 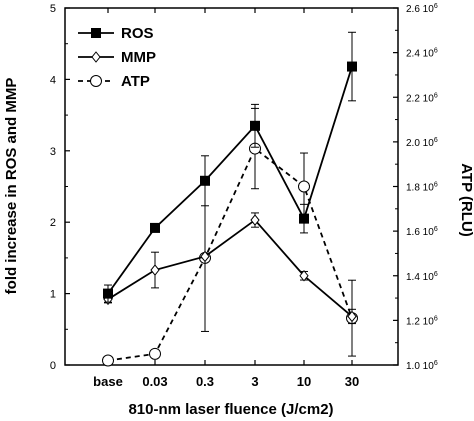 What do you see at coordinates (422, 321) in the screenshot?
I see `right-tick-label: 1.2 106` at bounding box center [422, 321].